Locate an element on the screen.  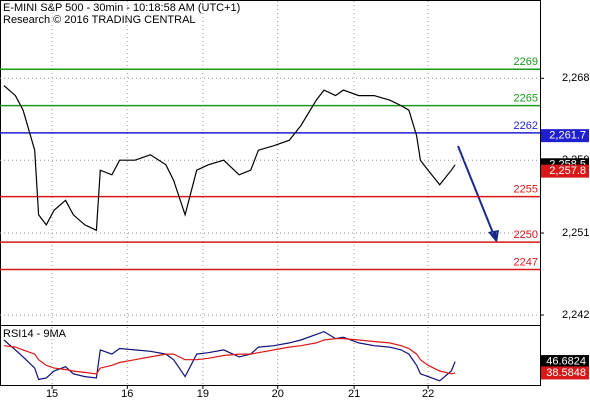
chart-subtitle: Research © 2016 TRADING CENTRAL is located at coordinates (99, 20).